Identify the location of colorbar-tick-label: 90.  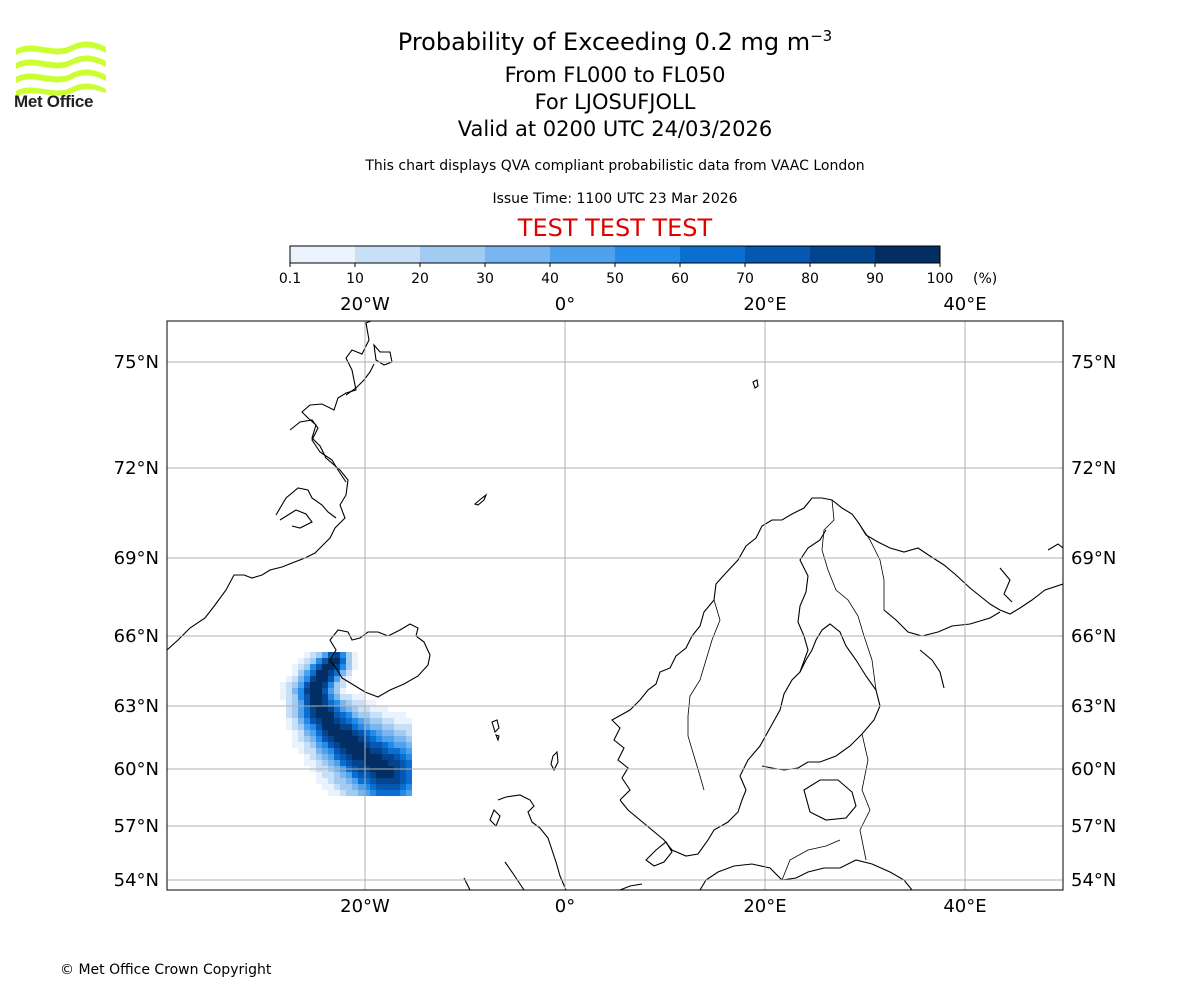
(875, 279).